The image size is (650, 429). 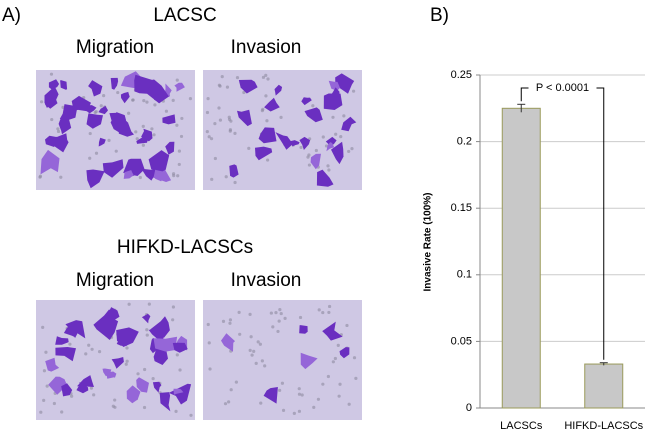 What do you see at coordinates (461, 208) in the screenshot?
I see `y-tick-label: 0.15` at bounding box center [461, 208].